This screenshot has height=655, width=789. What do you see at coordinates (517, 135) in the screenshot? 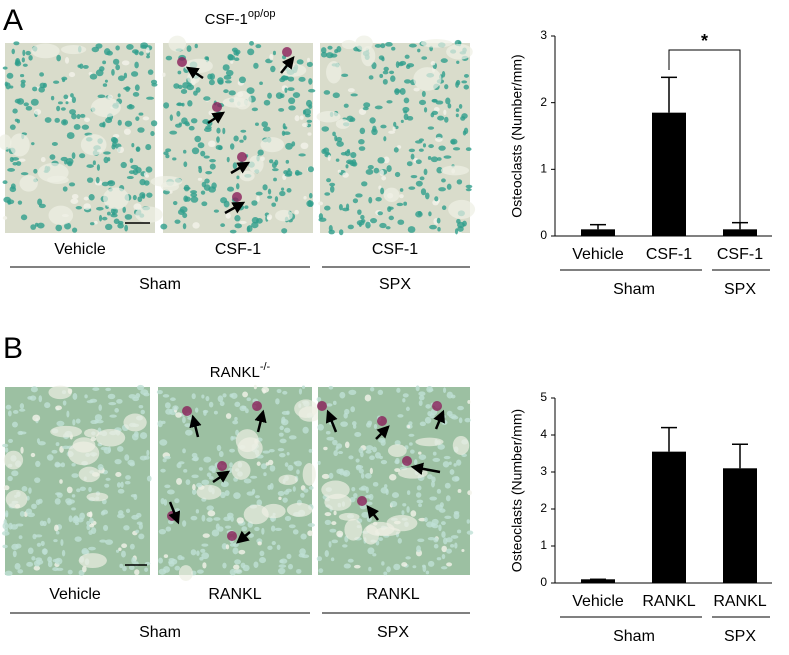
I see `y-axis-label: Osteoclasts (Number/mm)` at bounding box center [517, 135].